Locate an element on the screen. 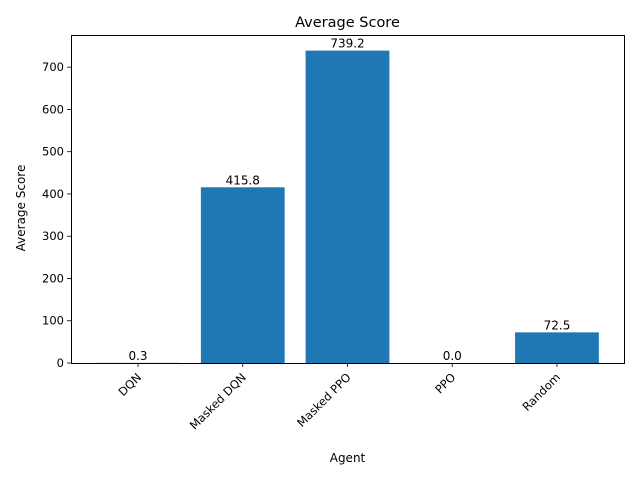 Image resolution: width=640 pixels, height=480 pixels. y-tick-label: 100 is located at coordinates (53, 321).